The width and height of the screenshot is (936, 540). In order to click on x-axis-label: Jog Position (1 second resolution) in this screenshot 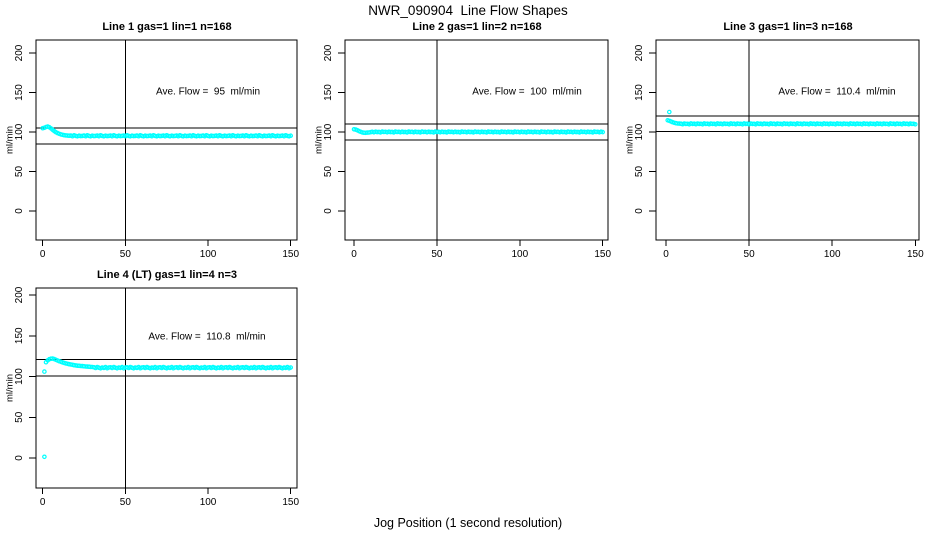, I will do `click(468, 523)`.